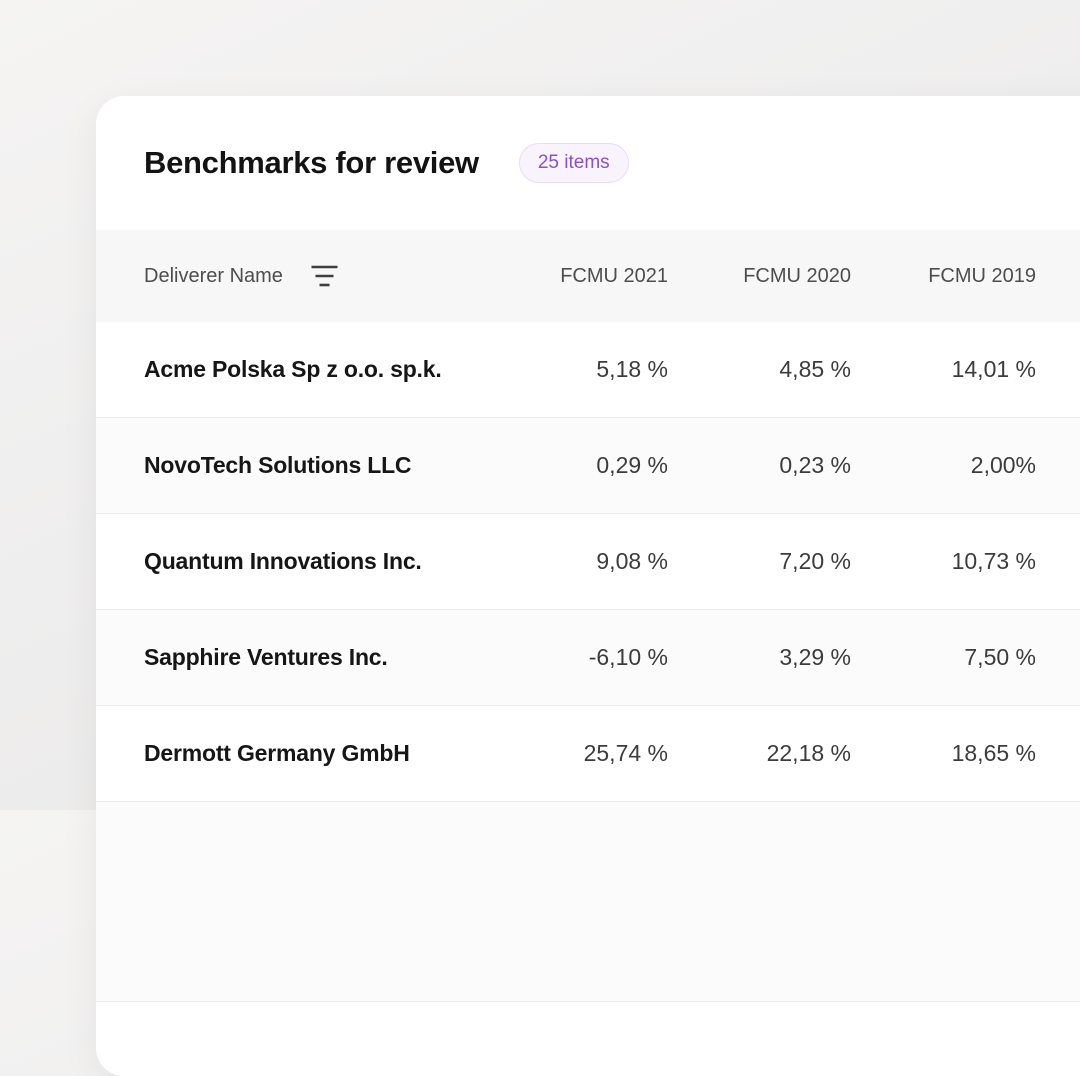 The height and width of the screenshot is (1076, 1080). Describe the element at coordinates (311, 162) in the screenshot. I see `page-title: Benchmarks for review` at that location.